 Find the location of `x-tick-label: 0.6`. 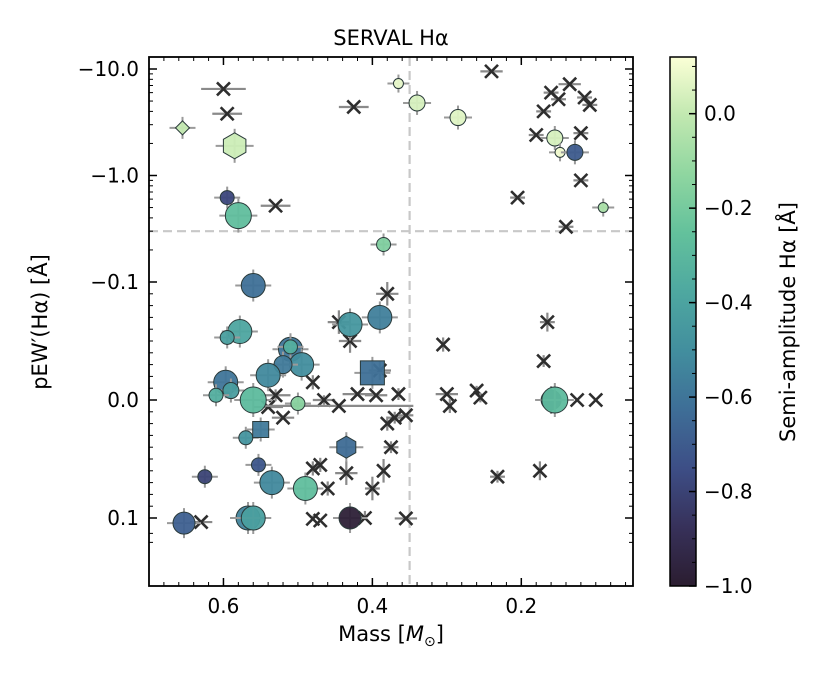

x-tick-label: 0.6 is located at coordinates (224, 606).